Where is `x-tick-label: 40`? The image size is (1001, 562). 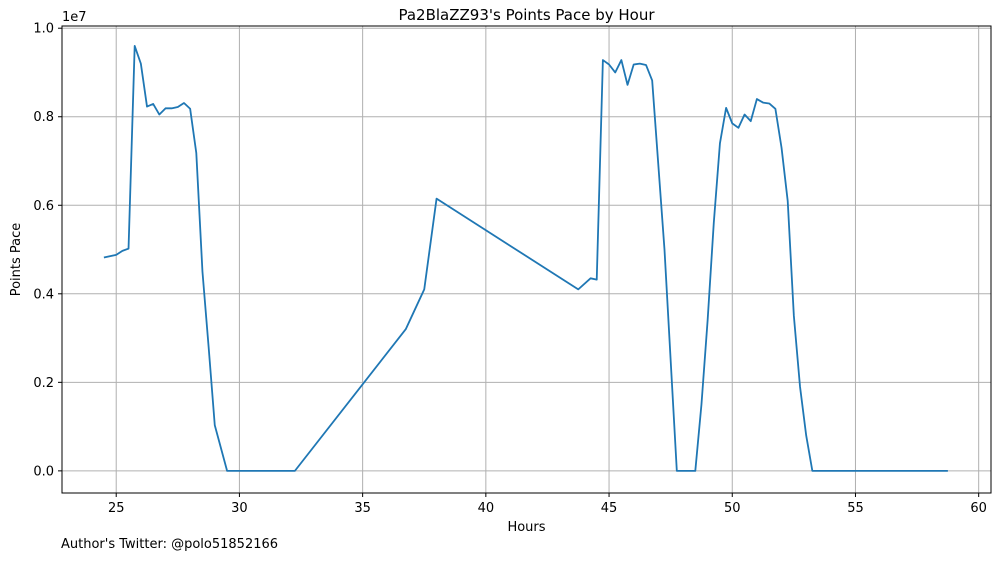
x-tick-label: 40 is located at coordinates (486, 508).